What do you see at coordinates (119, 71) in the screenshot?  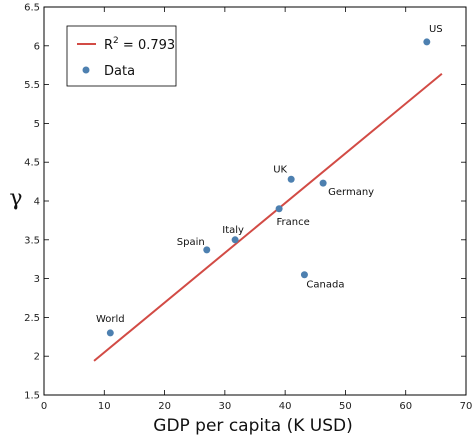 I see `legend-data-label: Data` at bounding box center [119, 71].